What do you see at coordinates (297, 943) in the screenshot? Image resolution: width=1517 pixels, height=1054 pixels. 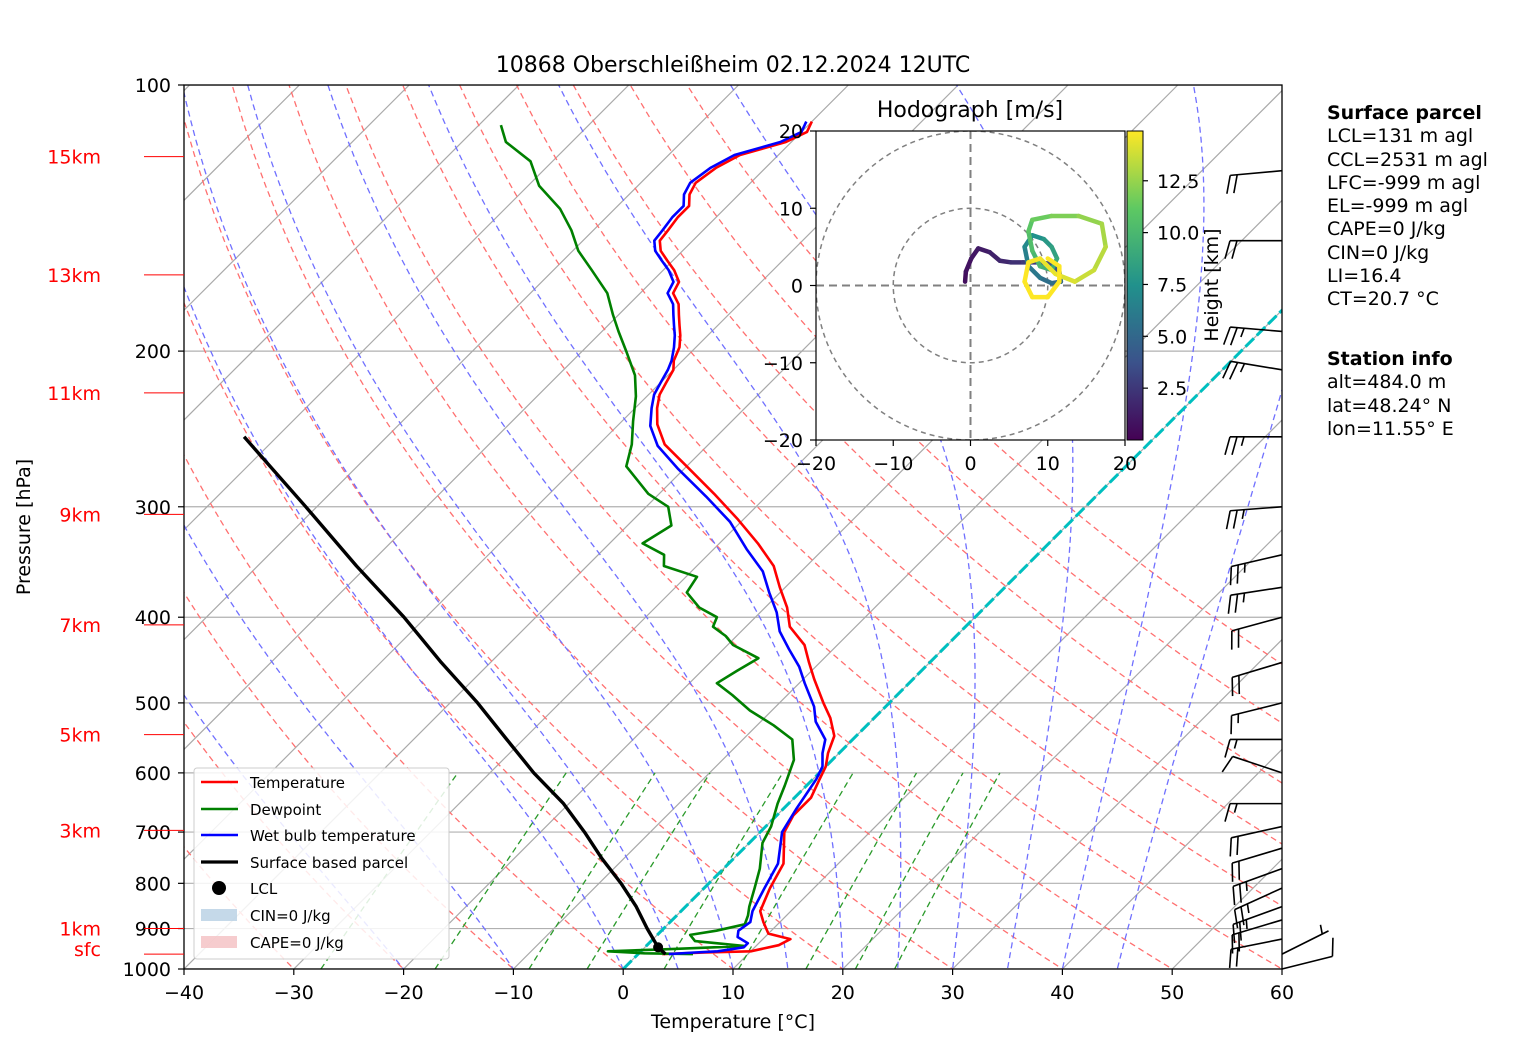 I see `legend-label-cape: CAPE=0 J/kg` at bounding box center [297, 943].